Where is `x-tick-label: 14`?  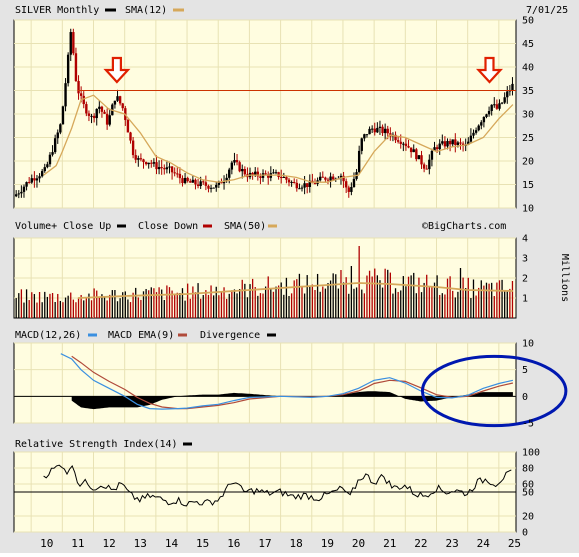 x-tick-label: 14 is located at coordinates (172, 543).